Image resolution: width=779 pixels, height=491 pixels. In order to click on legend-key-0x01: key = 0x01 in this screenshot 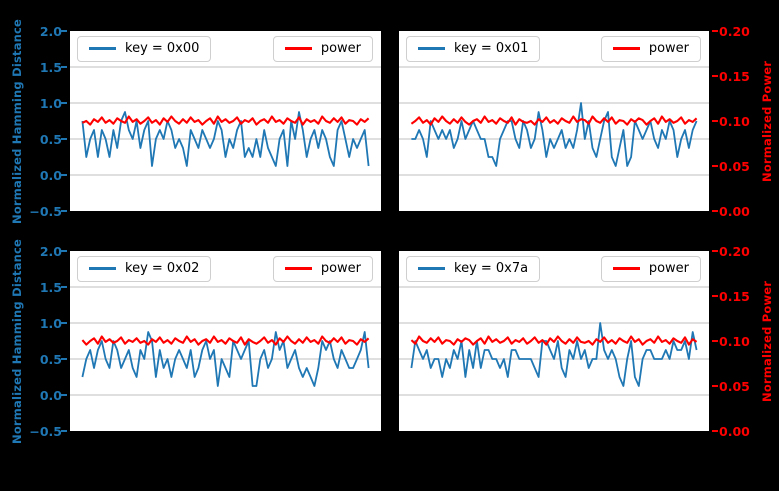, I will do `click(473, 49)`.